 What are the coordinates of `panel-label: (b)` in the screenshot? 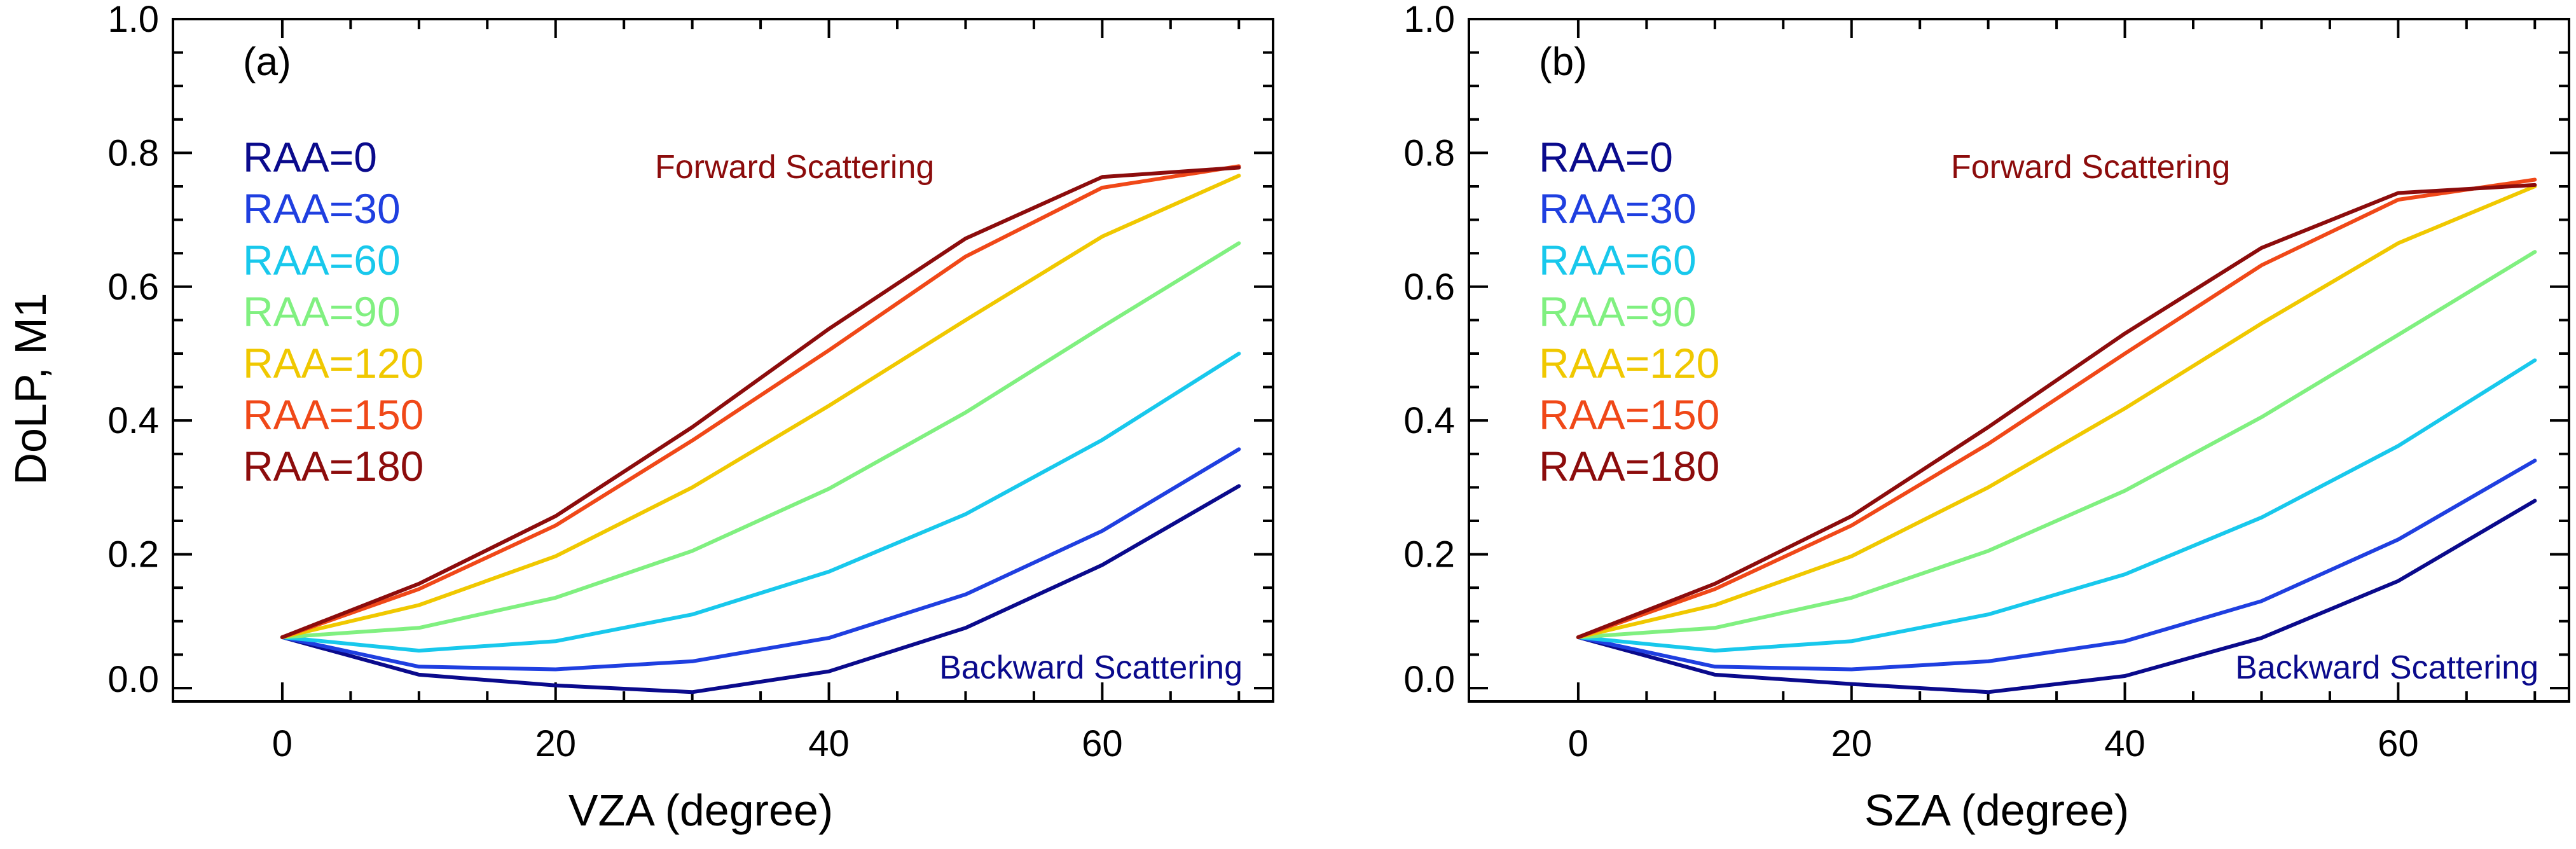 It's located at (1563, 62).